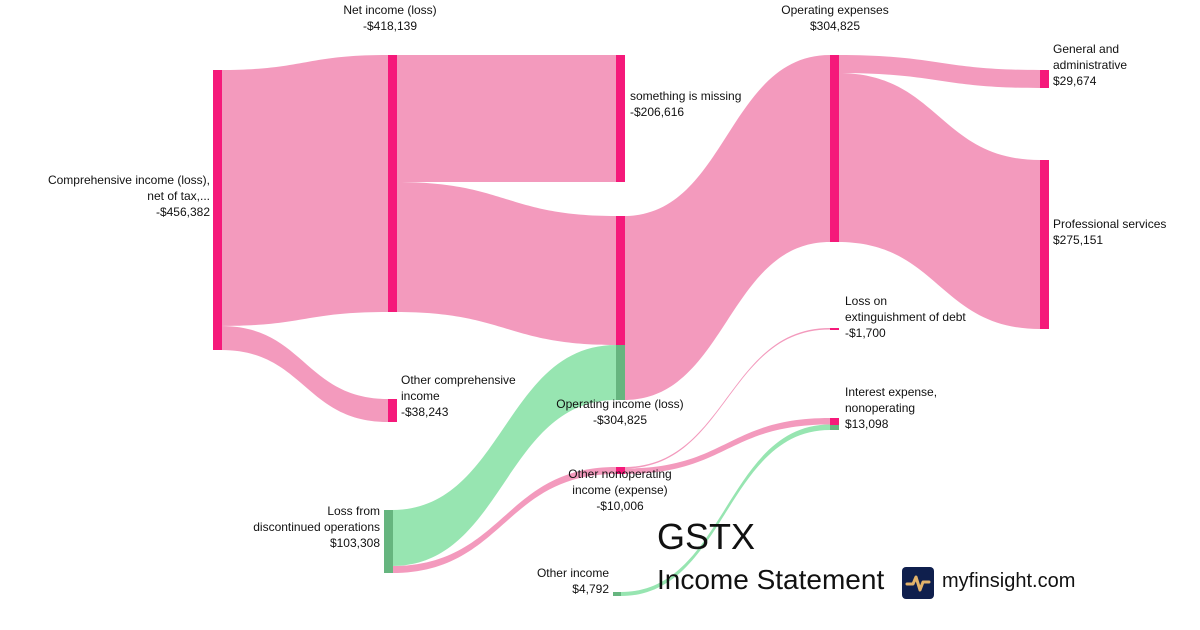 The image size is (1200, 630). Describe the element at coordinates (392, 410) in the screenshot. I see `node-other_comprehensive` at that location.